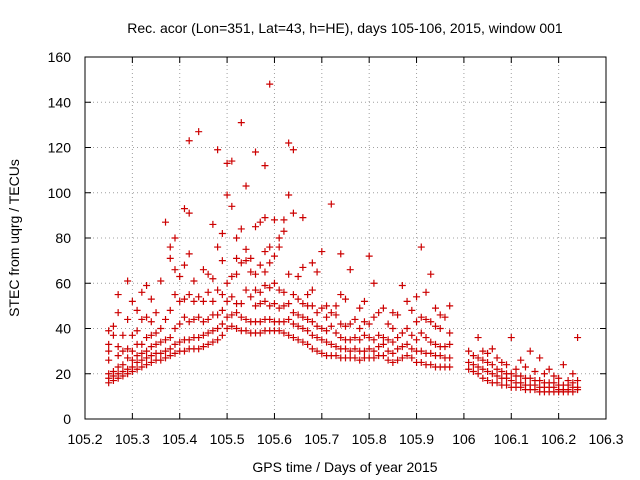 The image size is (640, 480). Describe the element at coordinates (558, 439) in the screenshot. I see `x-tick-label: 106.2` at that location.